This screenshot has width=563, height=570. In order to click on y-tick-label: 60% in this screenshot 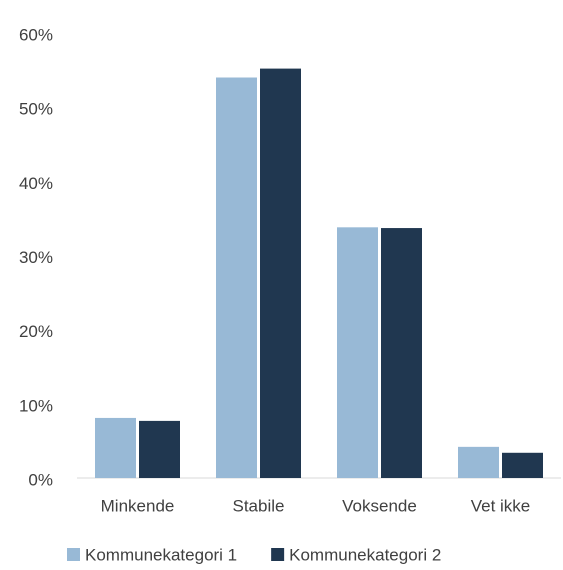, I will do `click(36, 34)`.